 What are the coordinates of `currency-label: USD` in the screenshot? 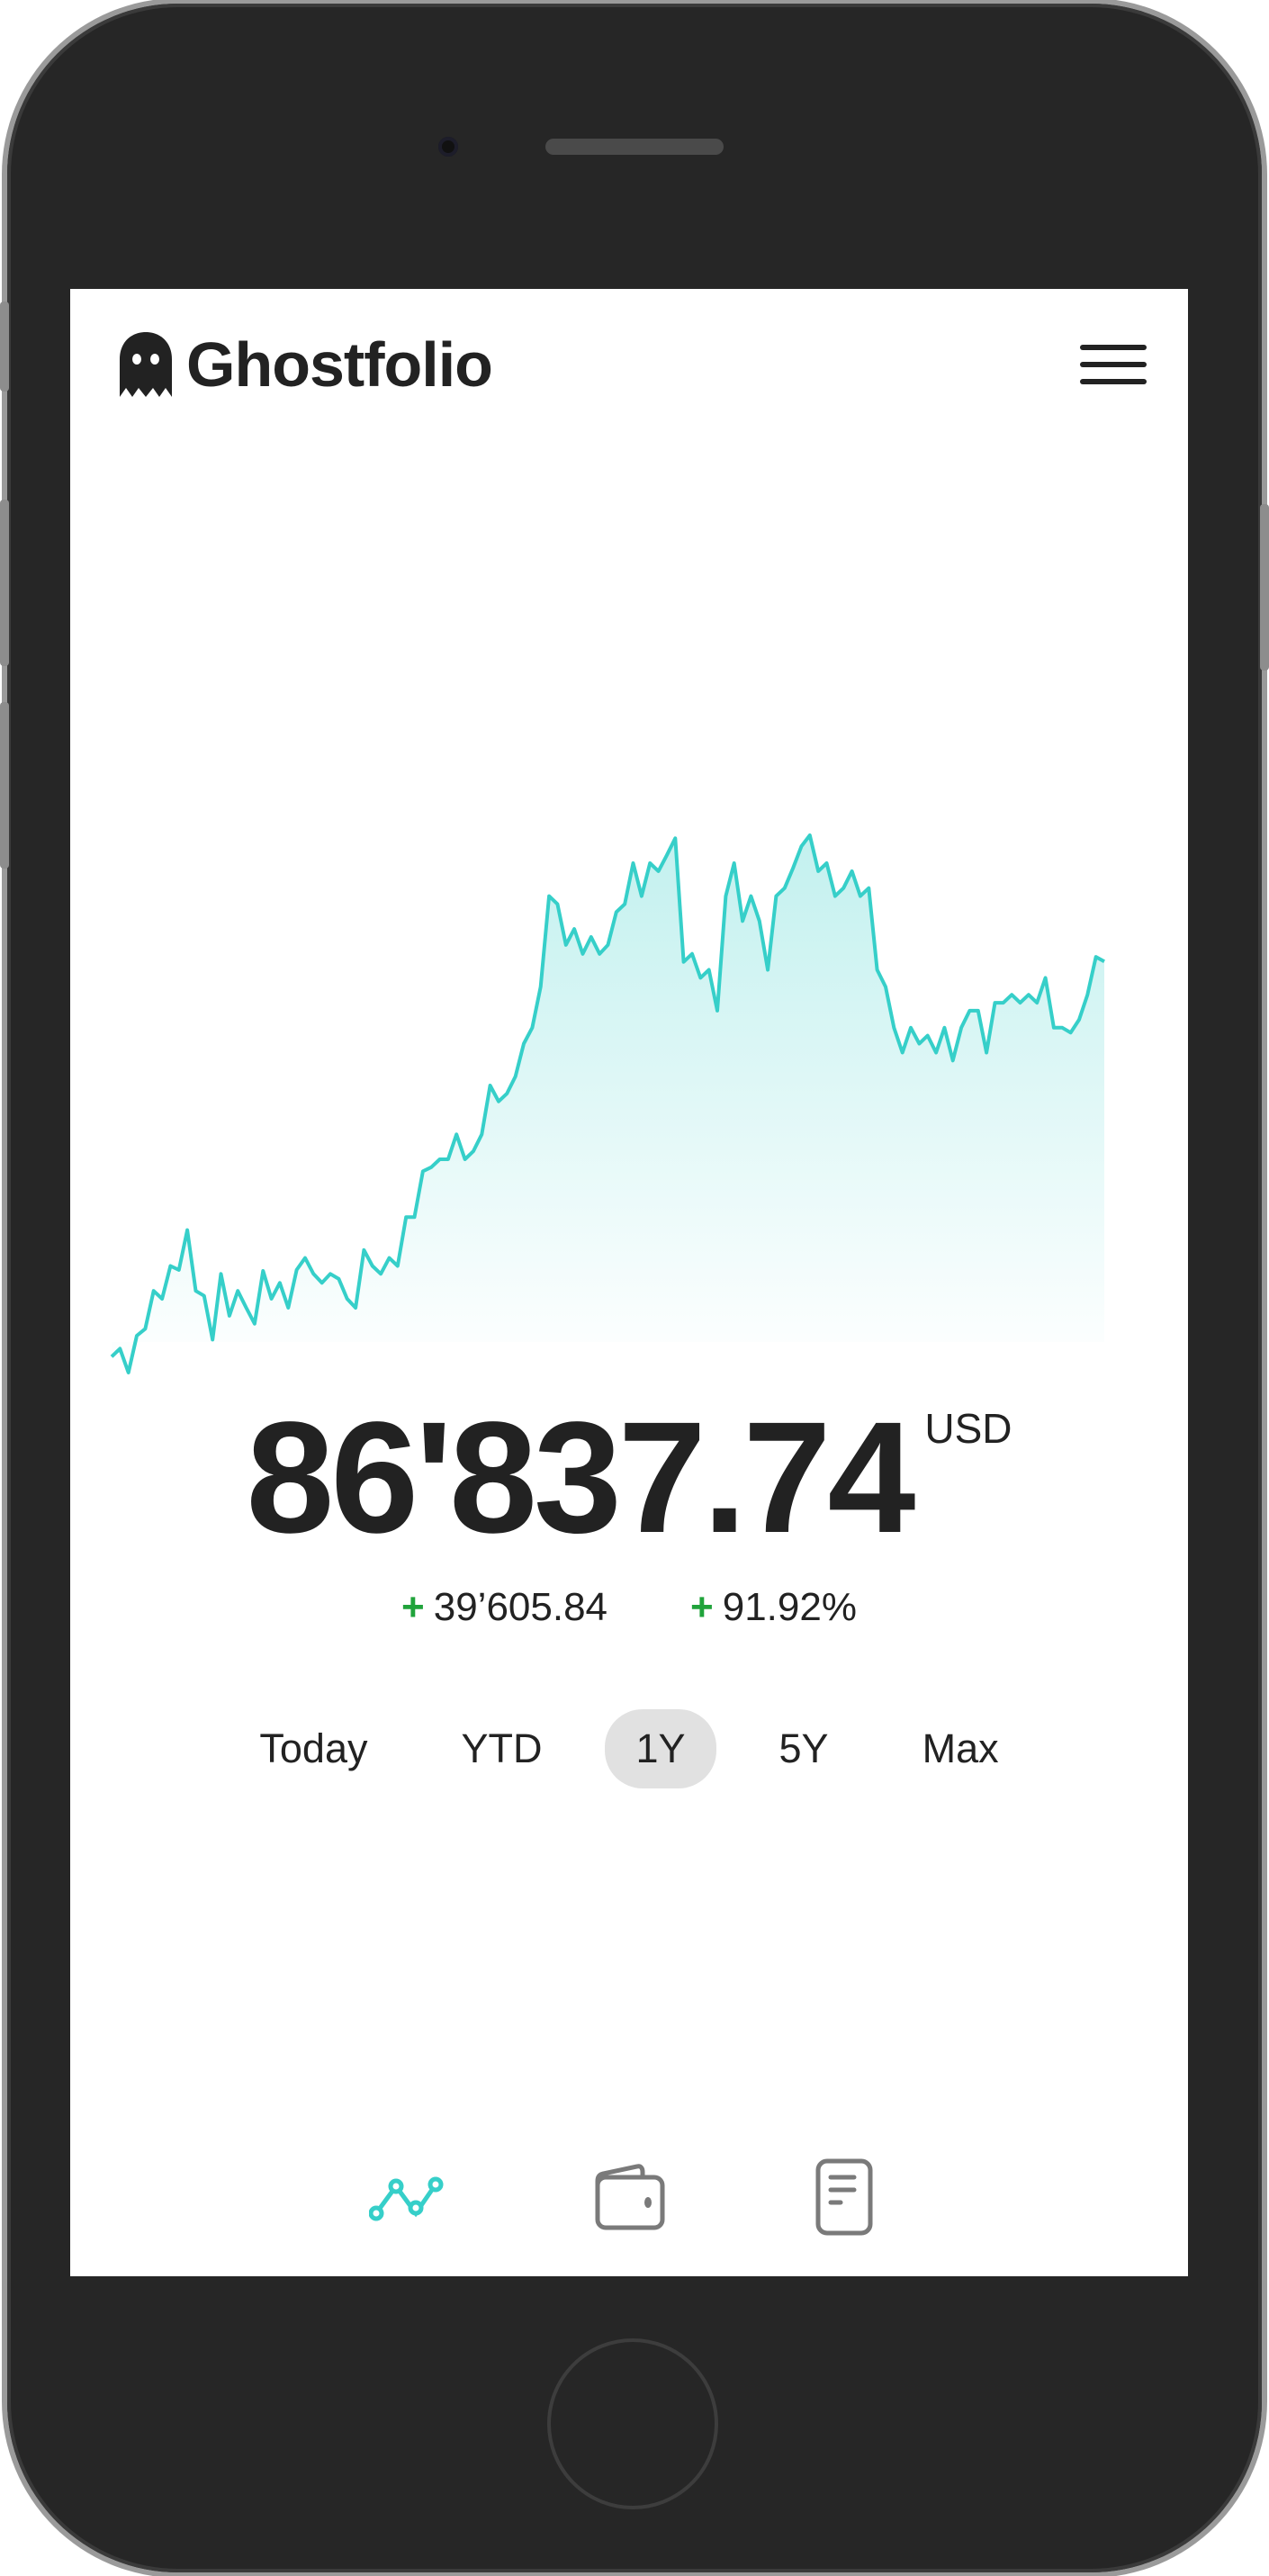 It's located at (968, 1428).